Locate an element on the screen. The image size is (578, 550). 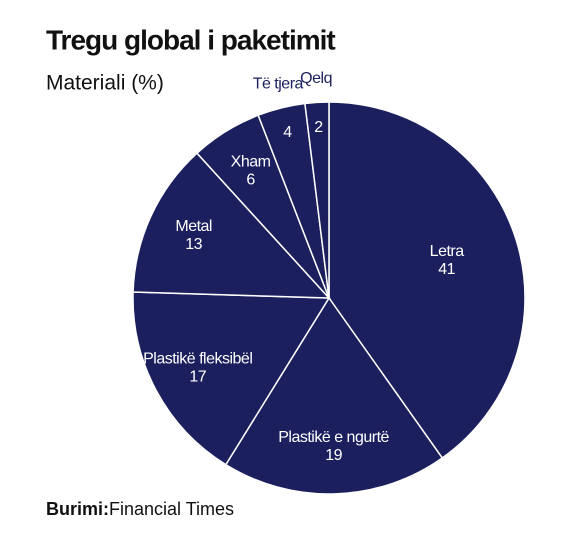
source-text: Financial Times is located at coordinates (171, 509).